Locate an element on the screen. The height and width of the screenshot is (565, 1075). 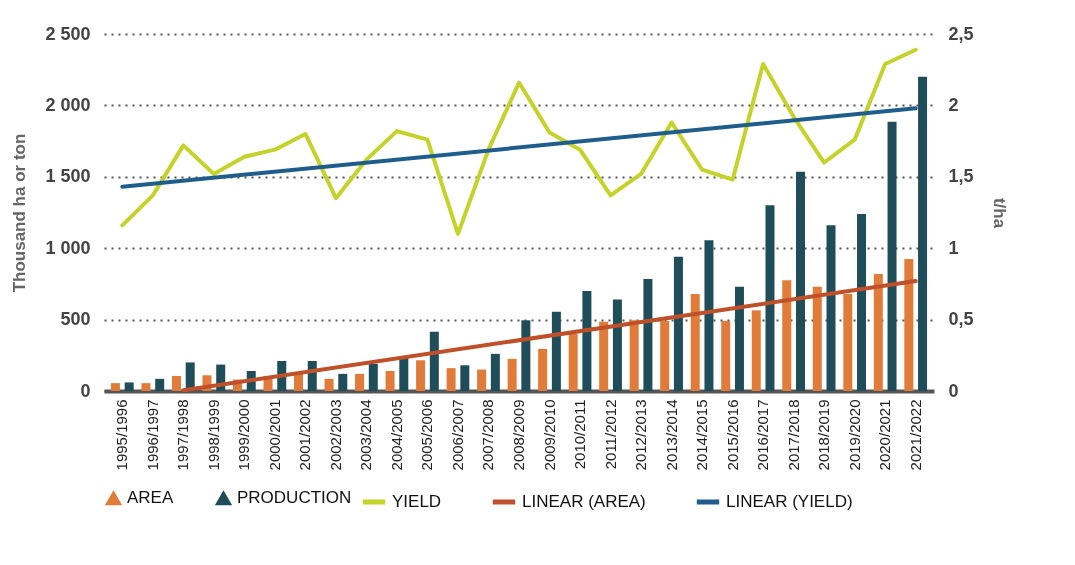
x-tick-label: 2020/2021 is located at coordinates (885, 435).